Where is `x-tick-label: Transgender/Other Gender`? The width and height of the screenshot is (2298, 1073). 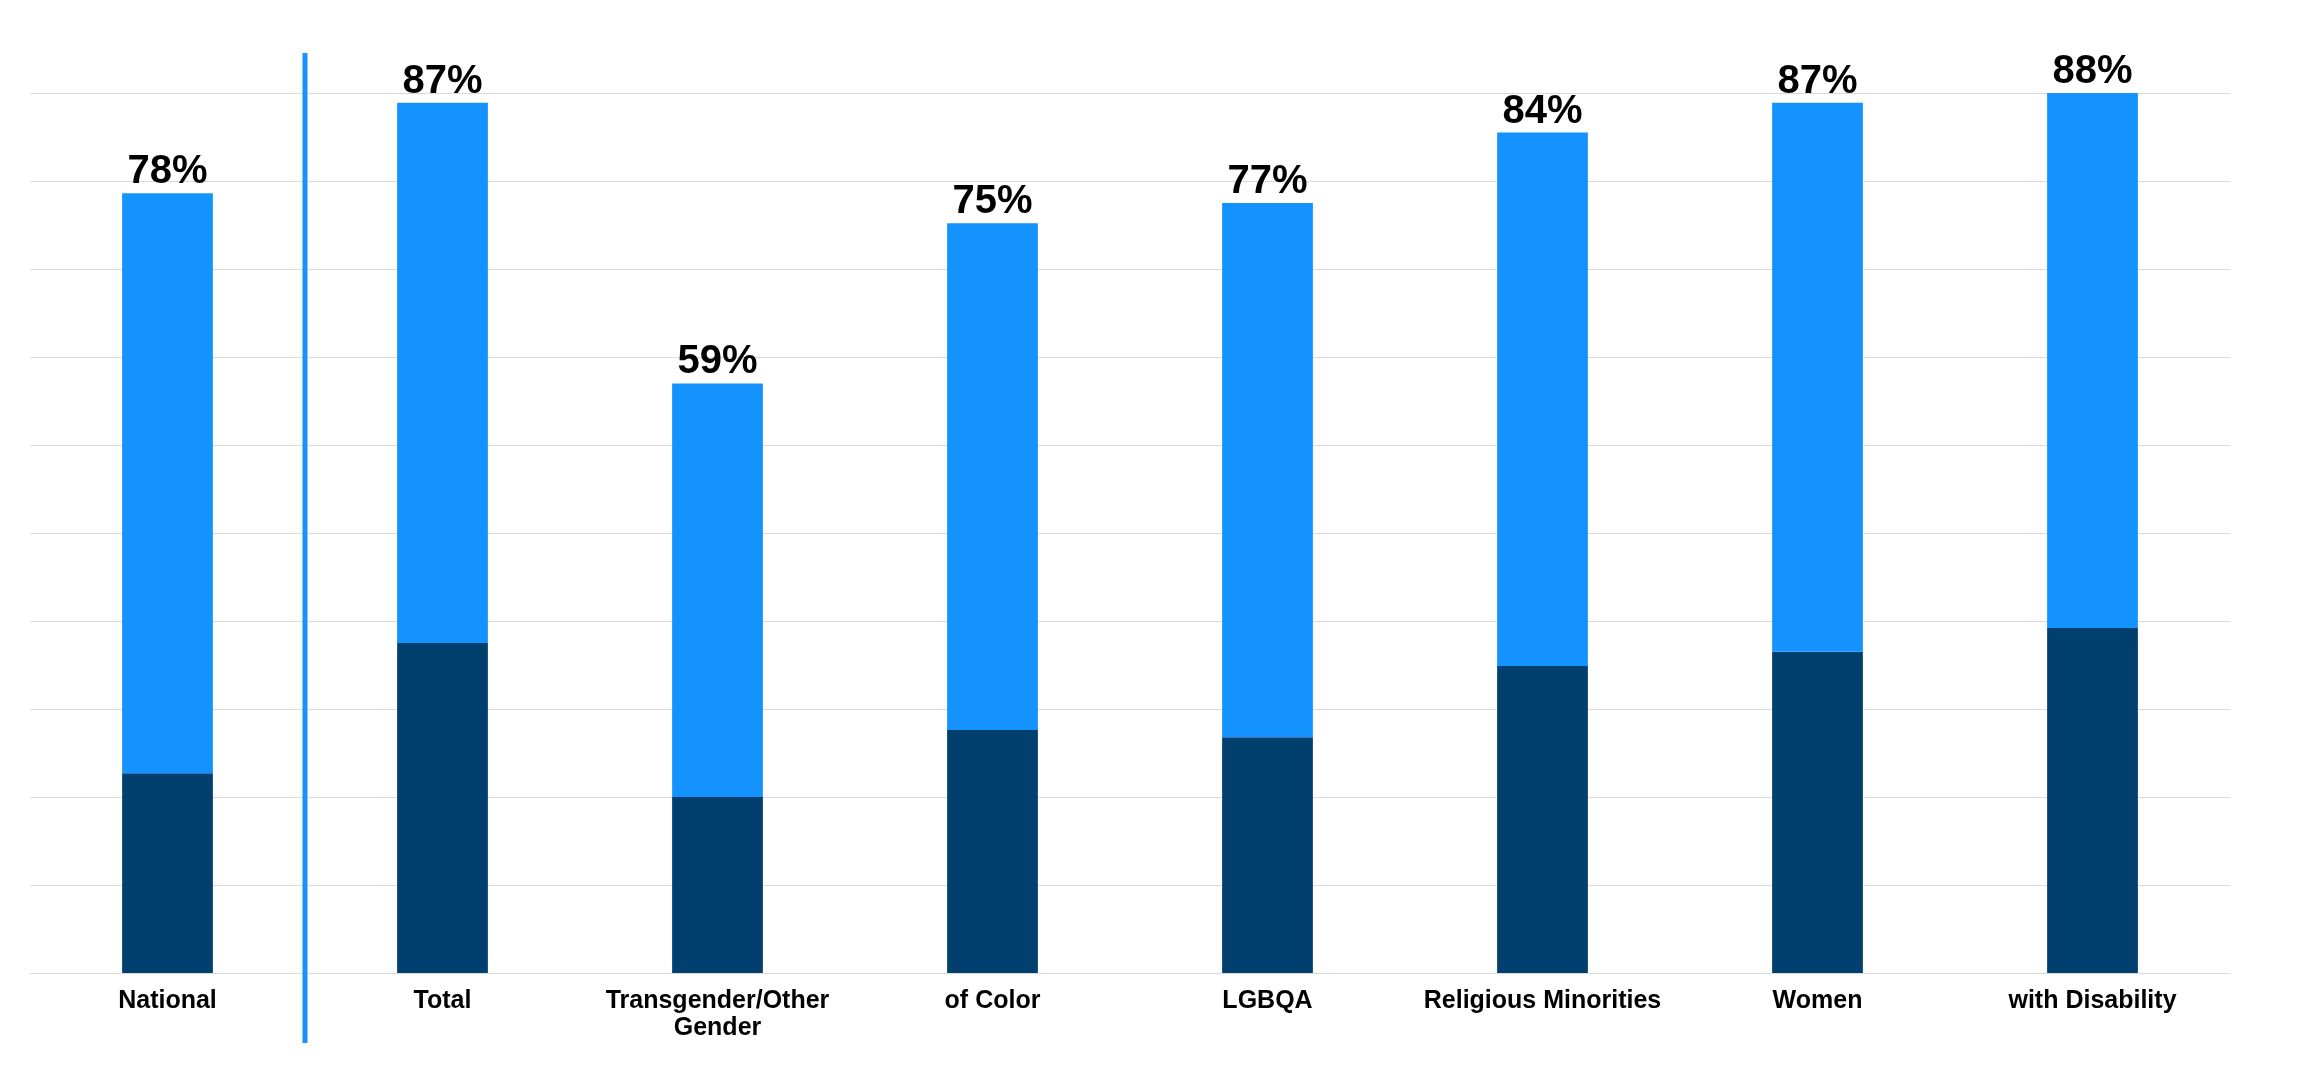
x-tick-label: Transgender/Other Gender is located at coordinates (717, 1012).